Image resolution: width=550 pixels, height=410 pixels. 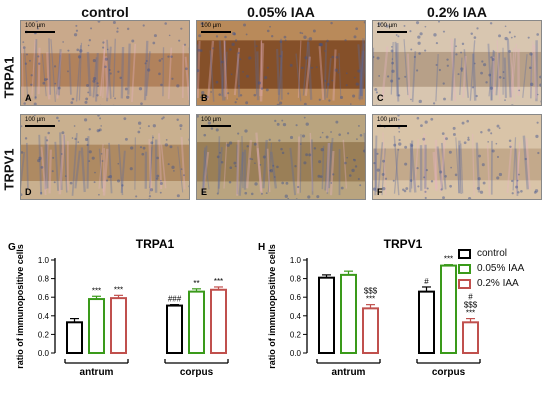 I want to click on chart-title: TRPA1, so click(x=155, y=244).